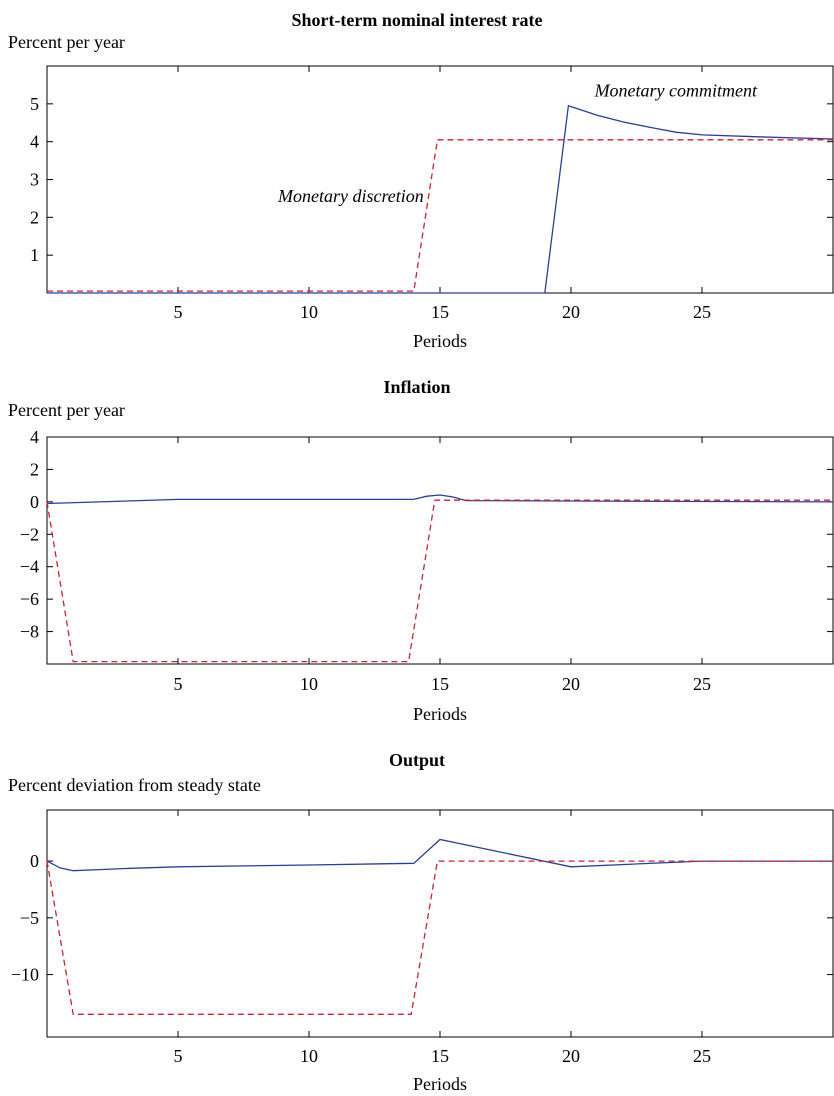  What do you see at coordinates (134, 785) in the screenshot?
I see `y-axis-label: Percent deviation from steady state` at bounding box center [134, 785].